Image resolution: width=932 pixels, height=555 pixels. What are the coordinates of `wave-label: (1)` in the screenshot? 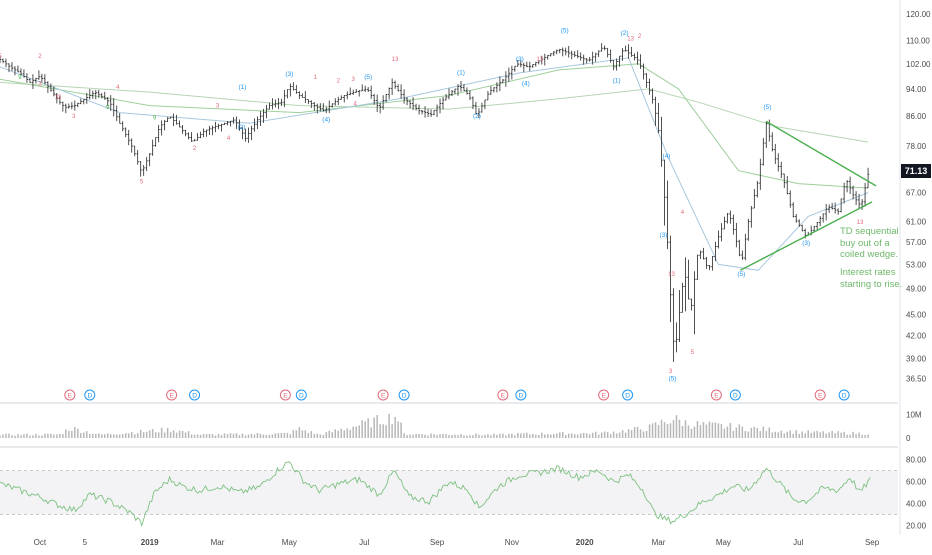 It's located at (242, 87).